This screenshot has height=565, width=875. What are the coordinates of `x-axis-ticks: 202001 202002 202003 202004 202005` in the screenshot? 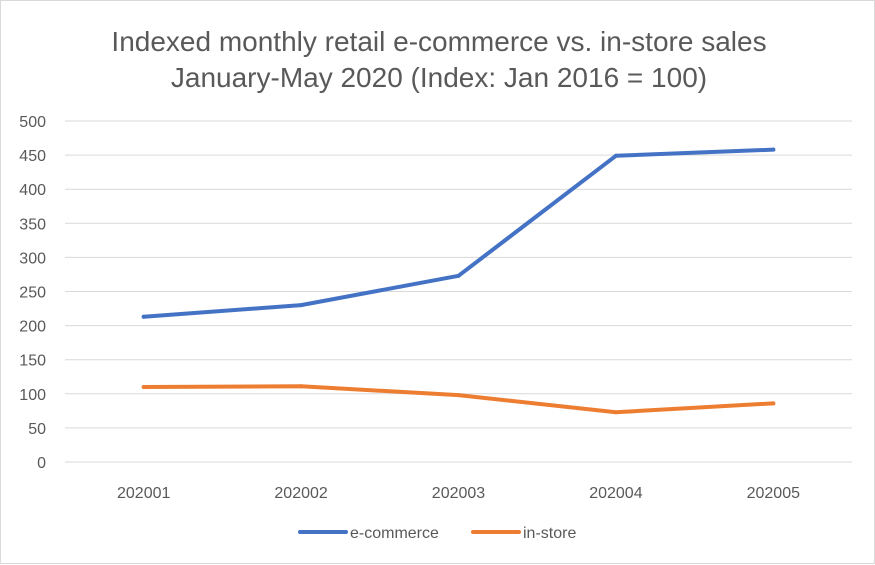 It's located at (458, 493).